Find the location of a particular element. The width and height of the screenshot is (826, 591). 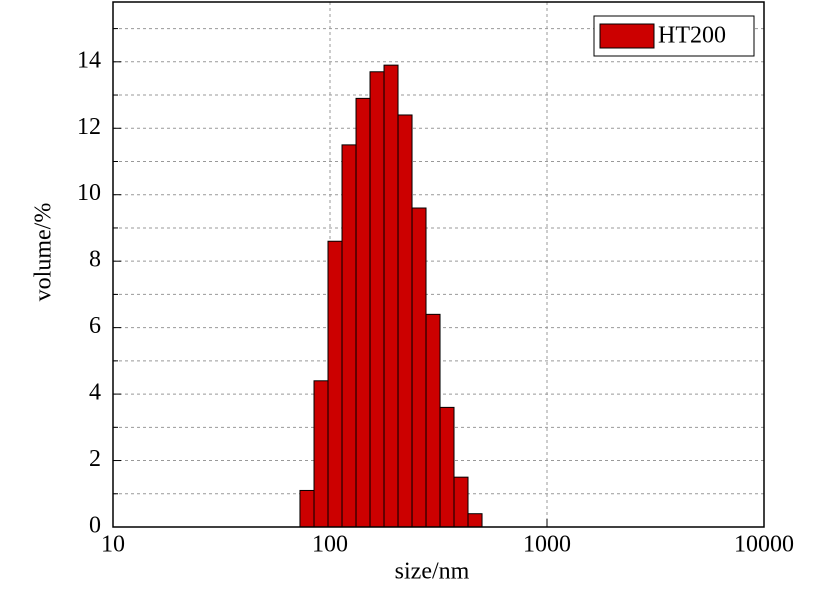

legend-swatch is located at coordinates (627, 36).